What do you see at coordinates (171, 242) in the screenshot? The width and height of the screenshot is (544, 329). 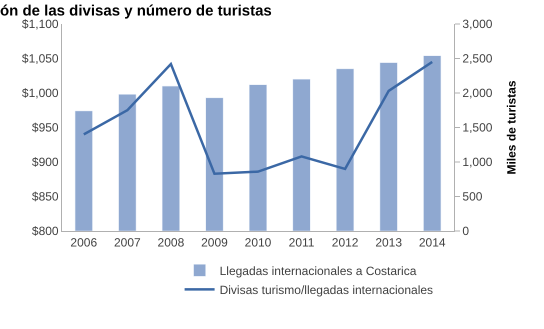 I see `x-tick-label: 2008` at bounding box center [171, 242].